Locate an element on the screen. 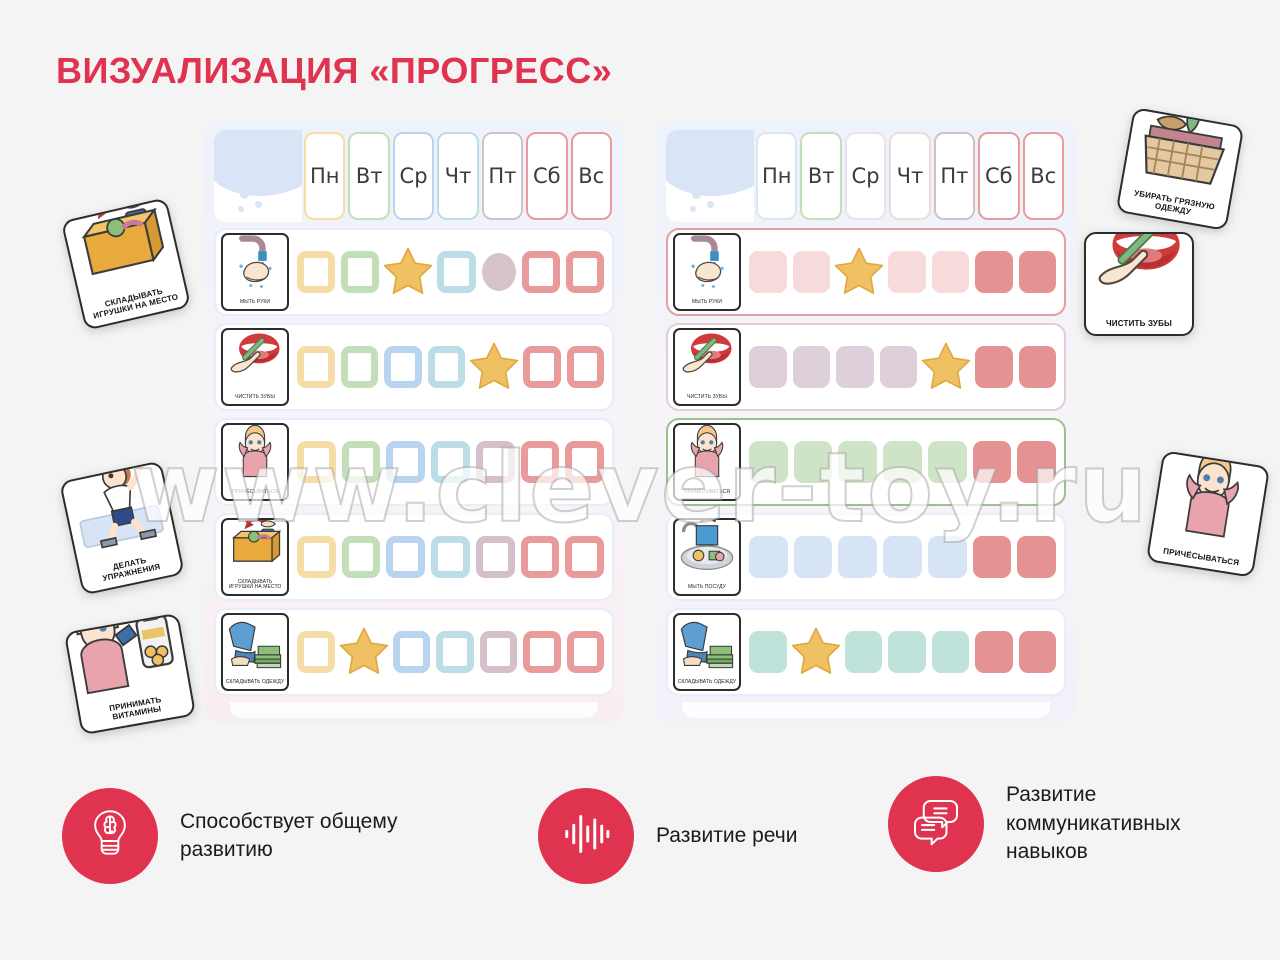  day-header-5: Сб is located at coordinates (547, 176).